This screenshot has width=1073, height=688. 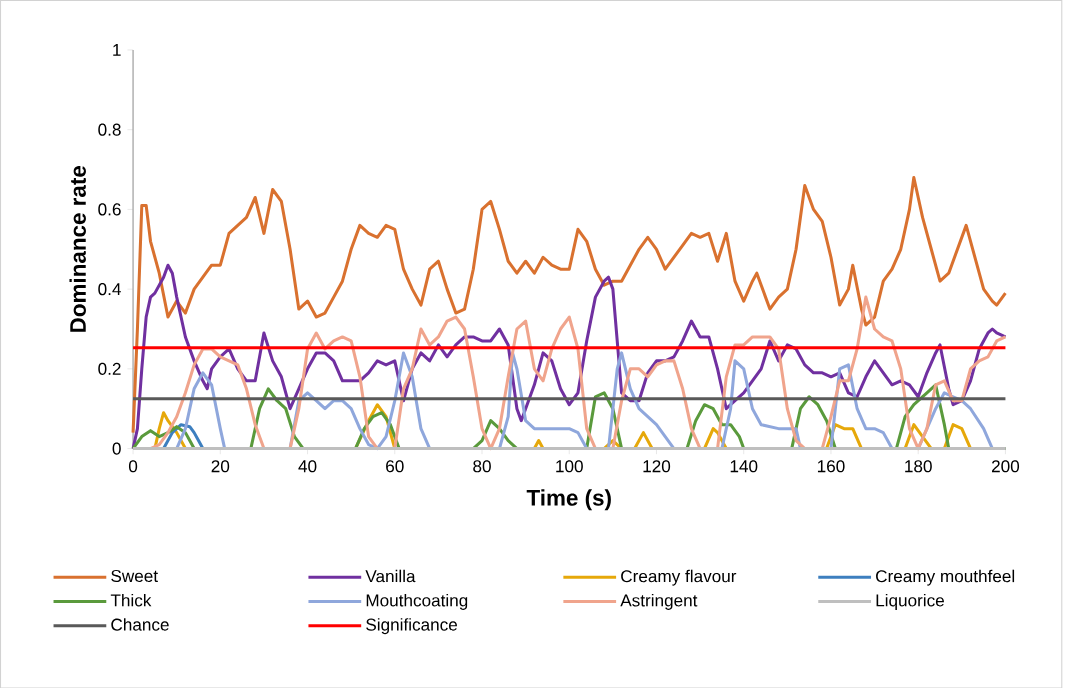 I want to click on y-tick-label: 0.2, so click(x=109, y=368).